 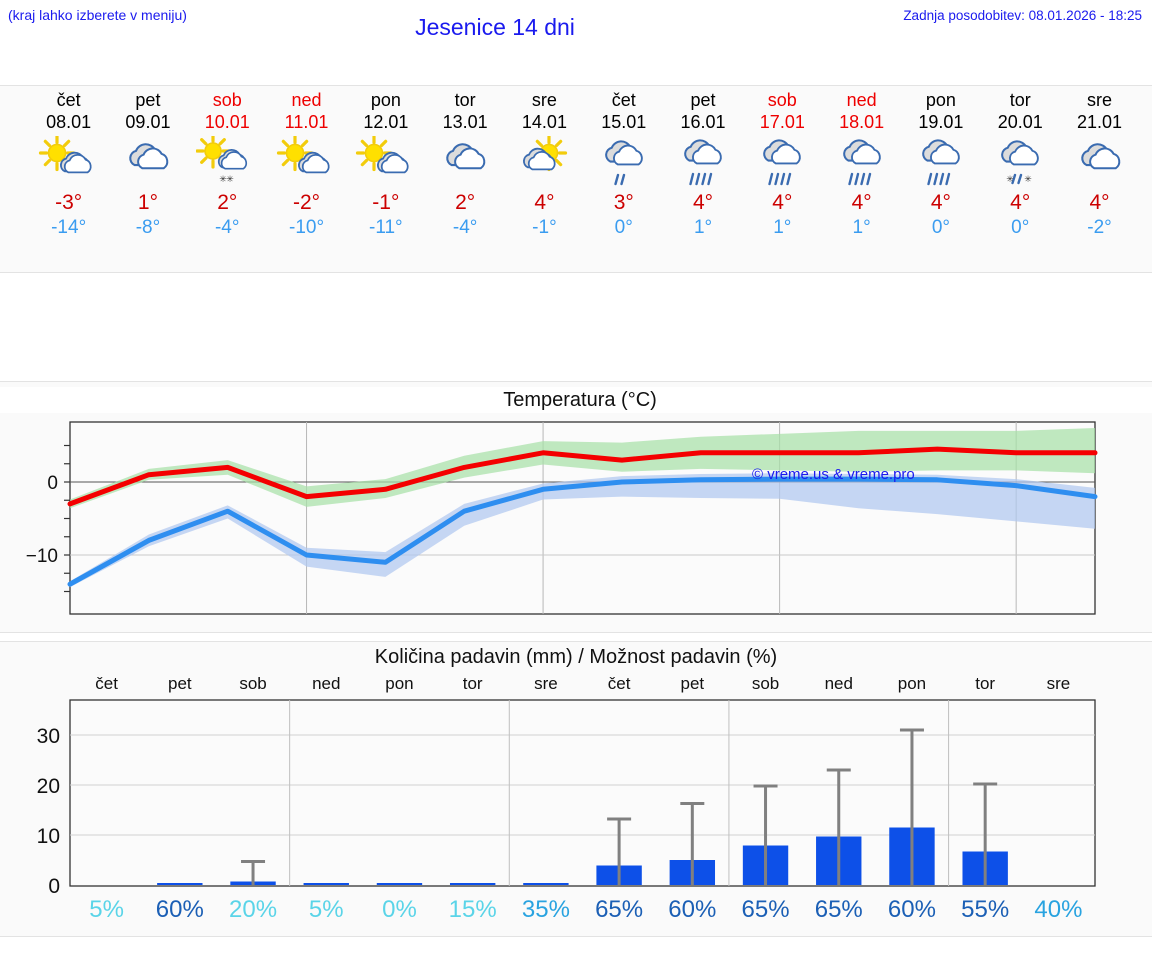 What do you see at coordinates (912, 683) in the screenshot?
I see `precipitation-day-label: pon` at bounding box center [912, 683].